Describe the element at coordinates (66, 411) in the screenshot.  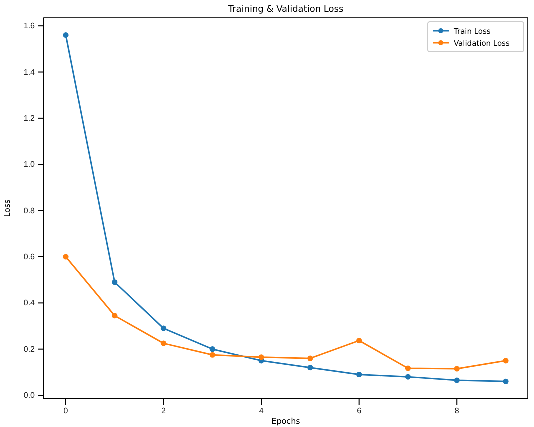
I see `x-tick-label: 0` at that location.